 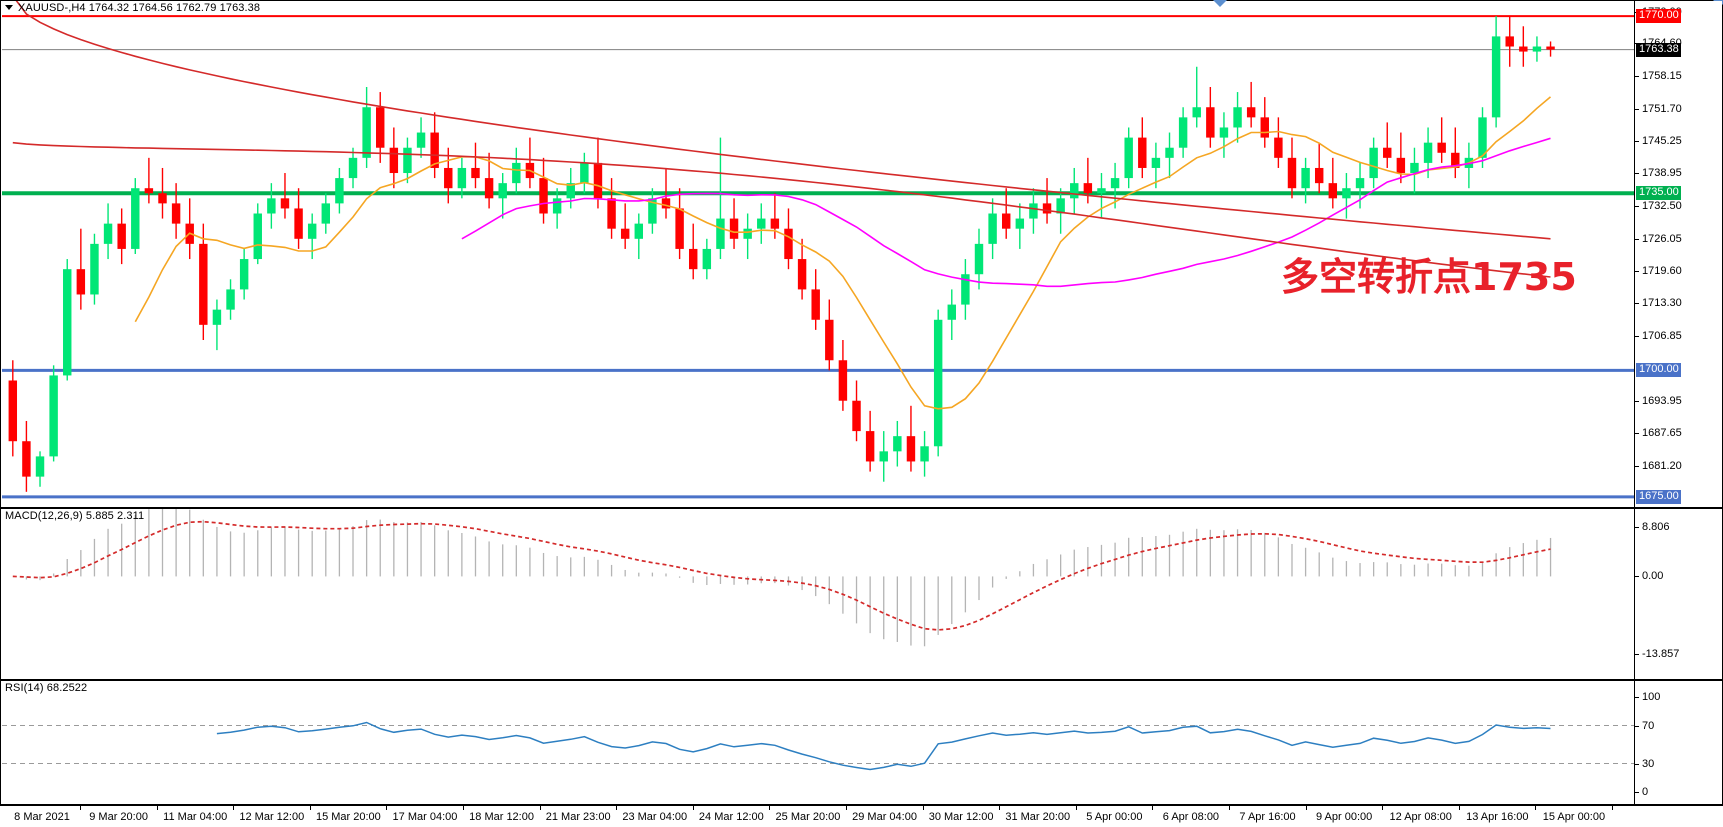 I want to click on time-axis-label: 25 Mar 20:00, so click(x=808, y=817).